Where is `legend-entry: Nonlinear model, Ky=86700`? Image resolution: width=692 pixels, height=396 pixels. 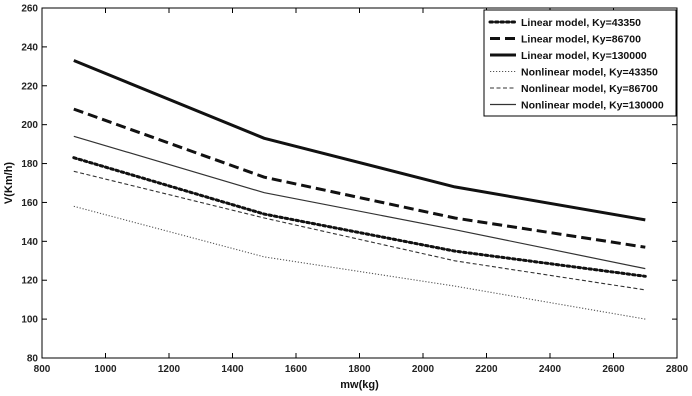
legend-entry: Nonlinear model, Ky=86700 is located at coordinates (589, 89).